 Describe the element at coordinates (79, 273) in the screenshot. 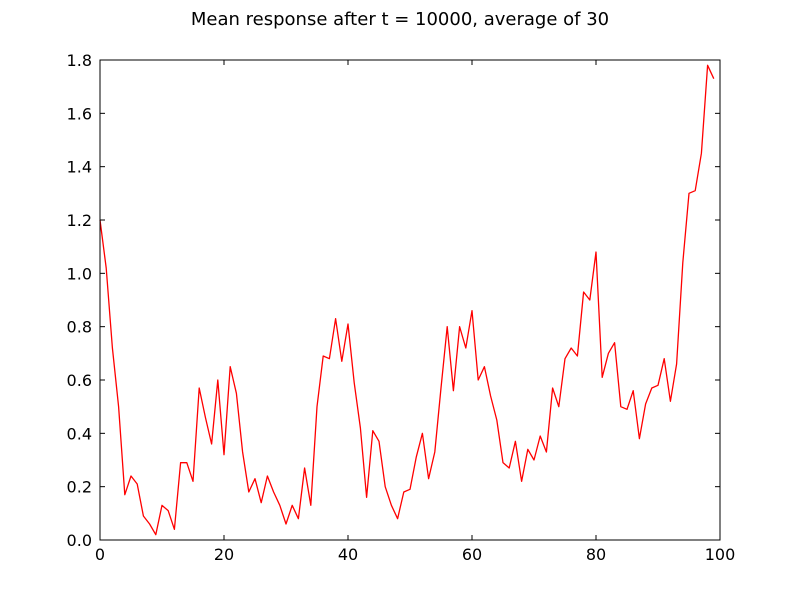

I see `y-tick-label: 1.0` at that location.